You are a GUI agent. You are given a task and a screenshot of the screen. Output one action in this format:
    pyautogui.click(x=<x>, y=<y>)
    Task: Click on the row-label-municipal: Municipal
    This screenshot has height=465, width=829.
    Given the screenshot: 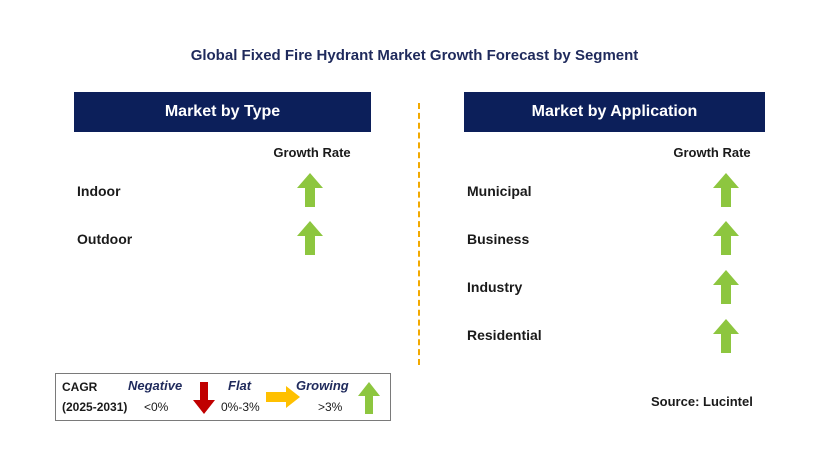 What is the action you would take?
    pyautogui.click(x=499, y=191)
    